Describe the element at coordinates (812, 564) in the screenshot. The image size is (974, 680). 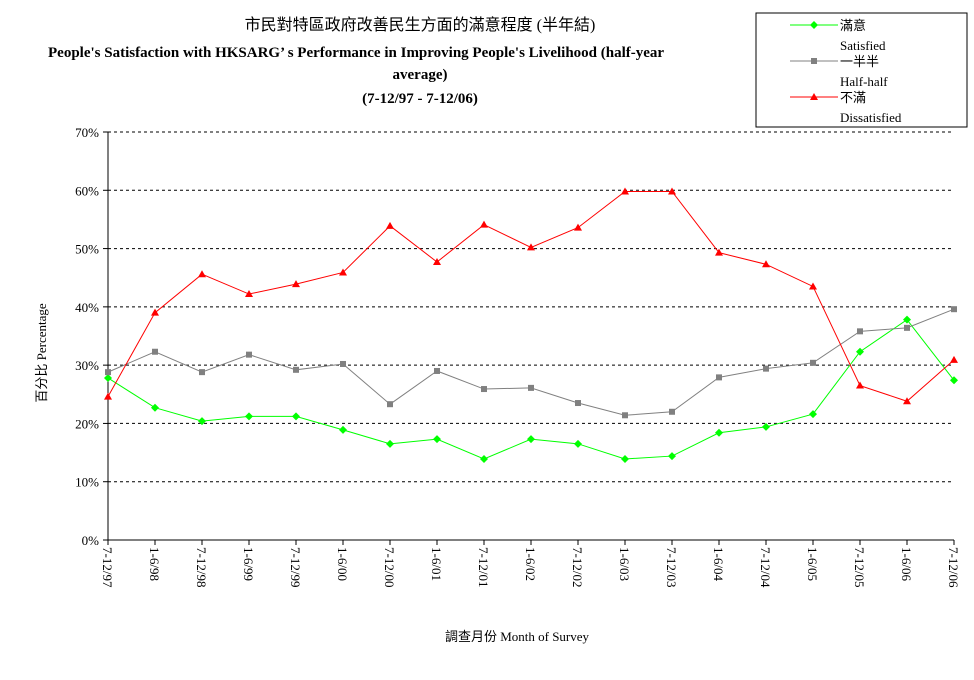
I see `x-tick-label: 1-6/05` at that location.